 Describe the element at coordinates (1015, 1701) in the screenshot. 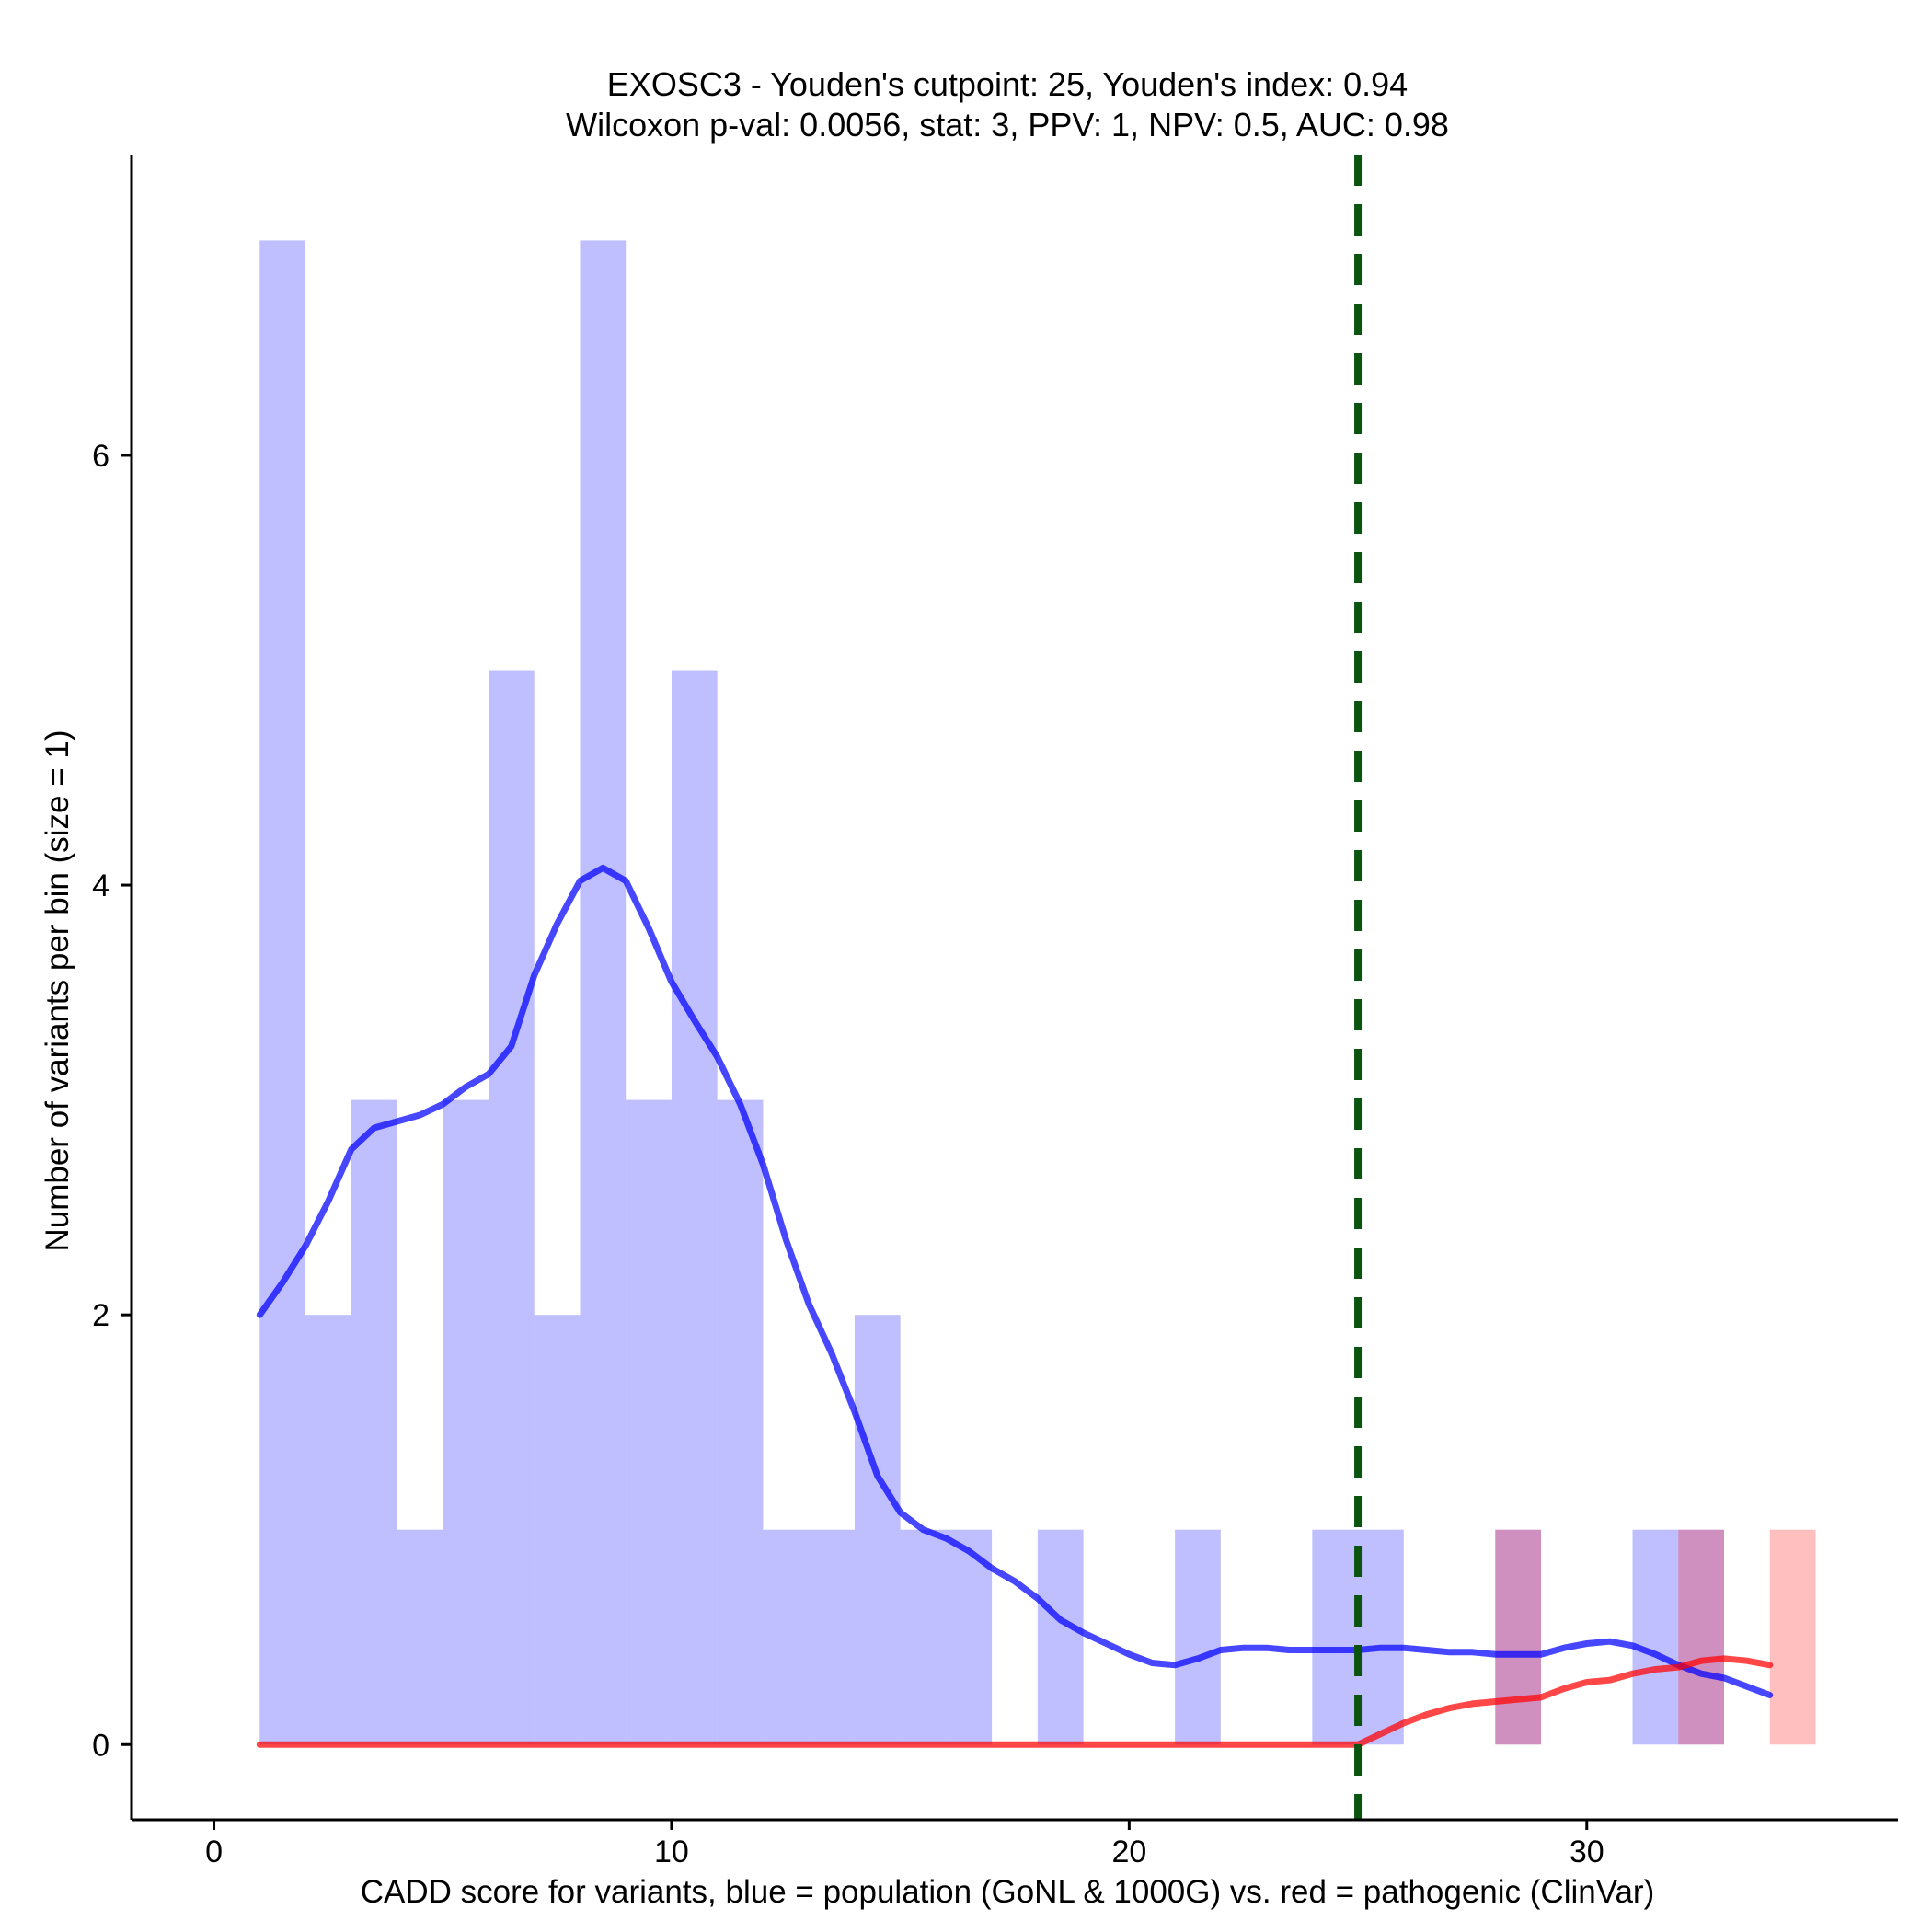

I see `pathogenic-density-curve` at that location.